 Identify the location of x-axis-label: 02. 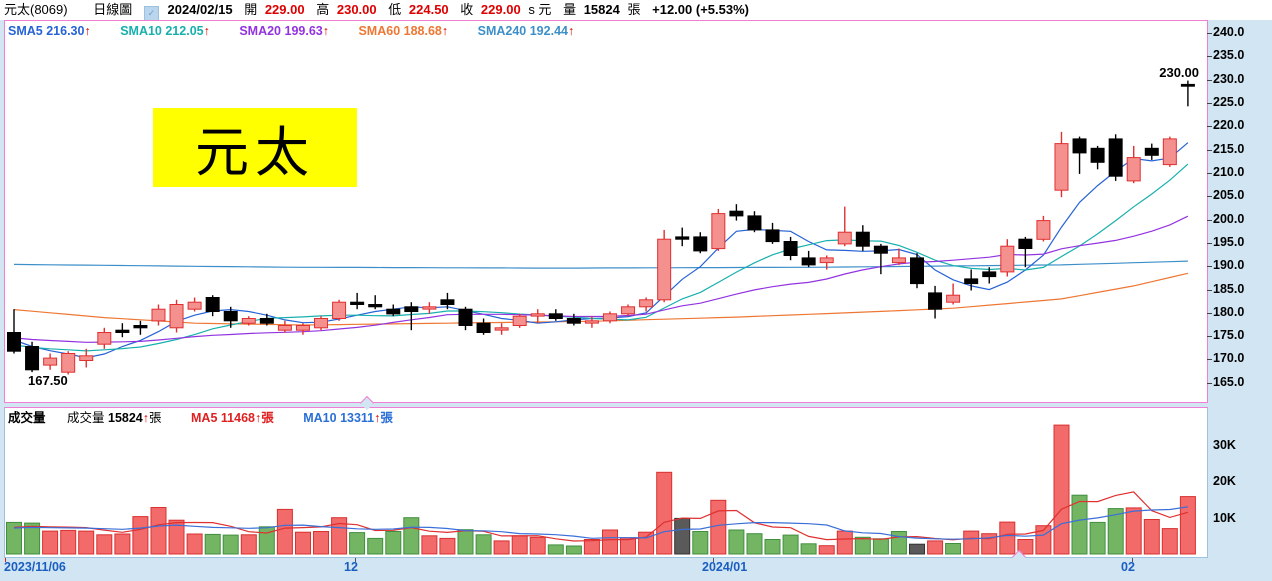
(1128, 567).